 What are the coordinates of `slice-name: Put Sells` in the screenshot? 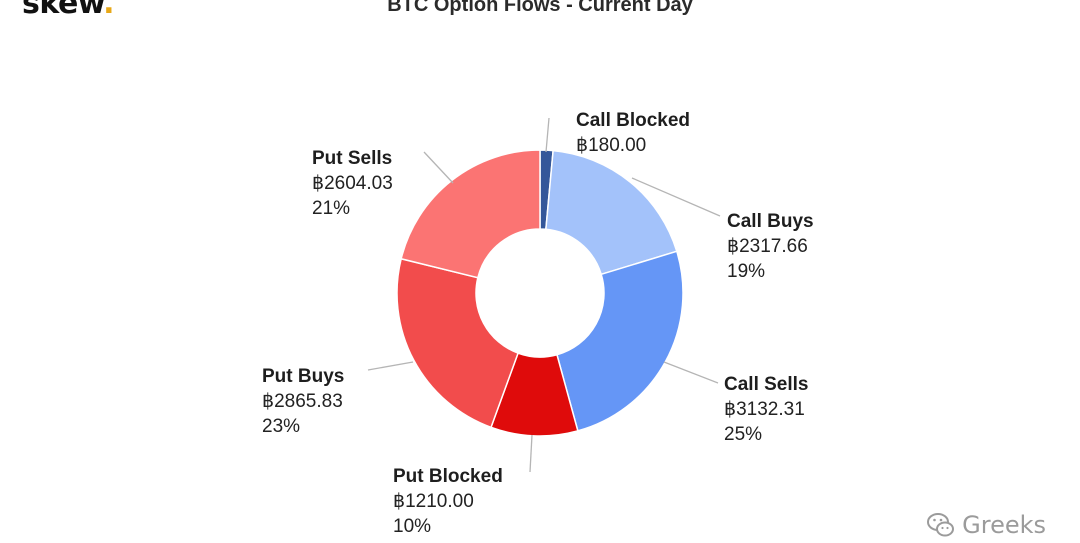 It's located at (352, 158).